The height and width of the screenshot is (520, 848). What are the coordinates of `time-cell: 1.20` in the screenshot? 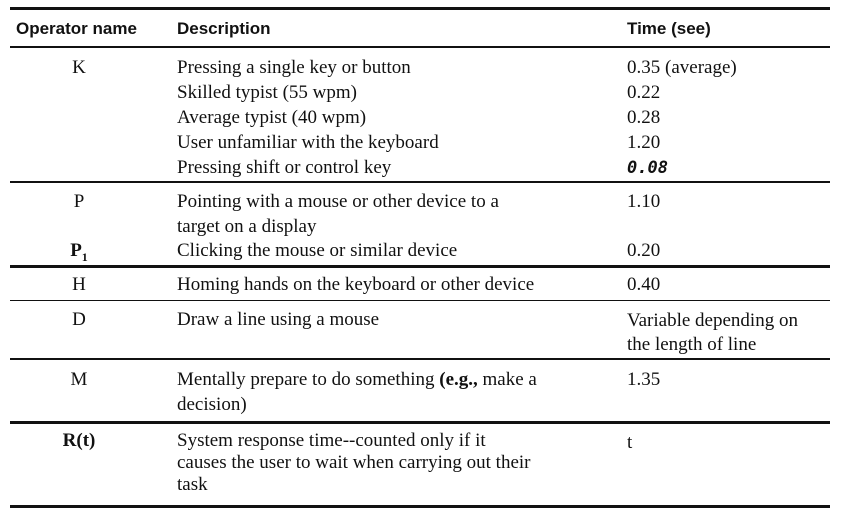 It's located at (644, 142).